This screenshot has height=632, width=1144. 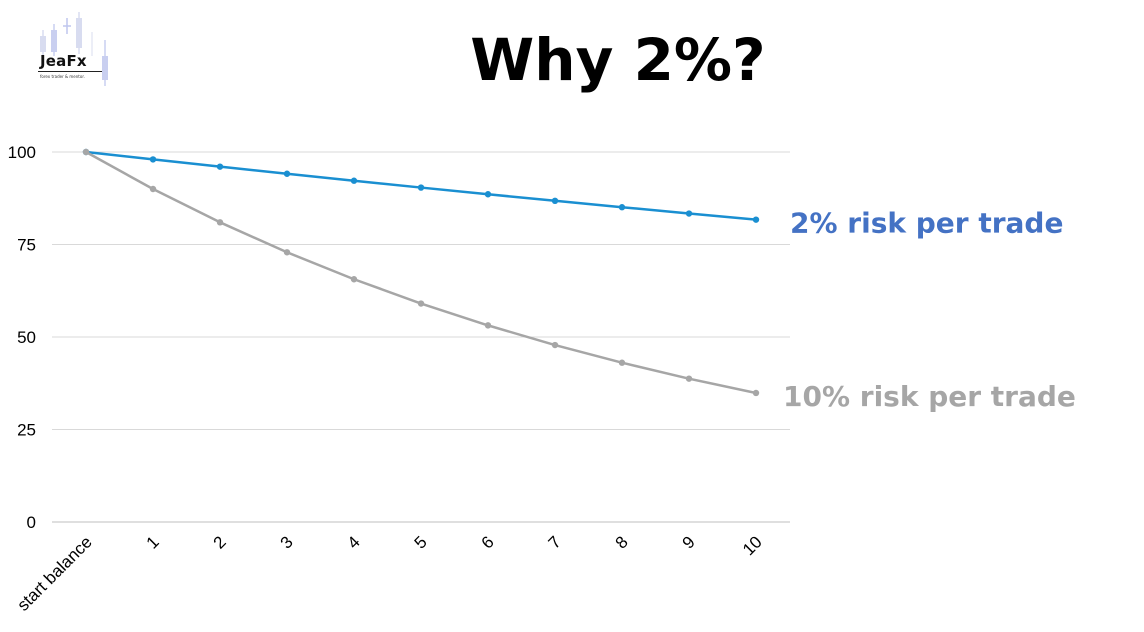 What do you see at coordinates (26, 430) in the screenshot?
I see `y-tick-label: 25` at bounding box center [26, 430].